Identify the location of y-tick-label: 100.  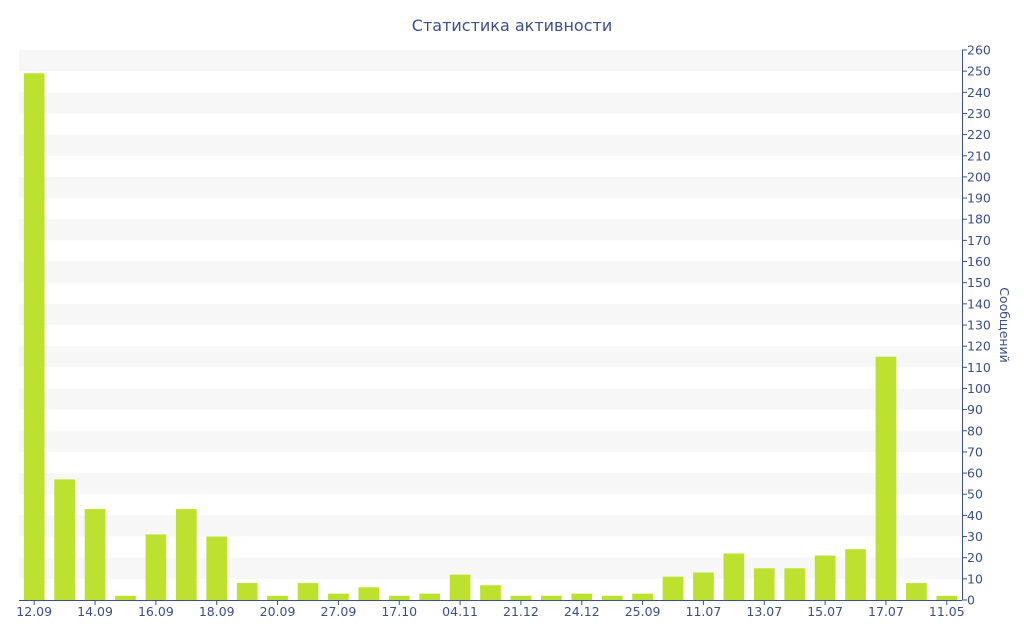
(979, 388).